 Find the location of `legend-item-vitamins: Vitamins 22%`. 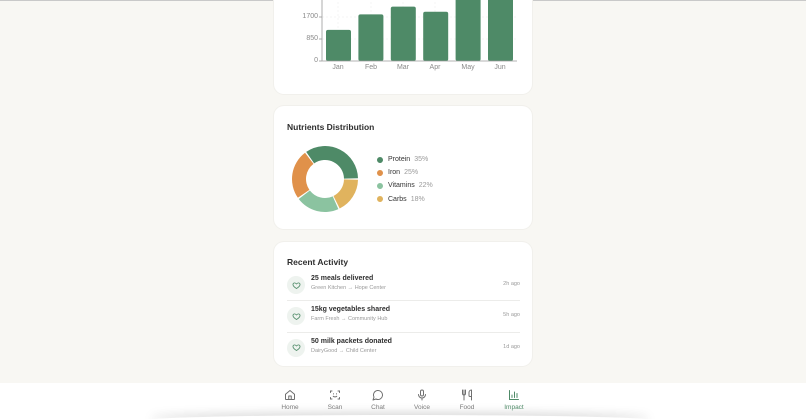

legend-item-vitamins: Vitamins 22% is located at coordinates (405, 185).